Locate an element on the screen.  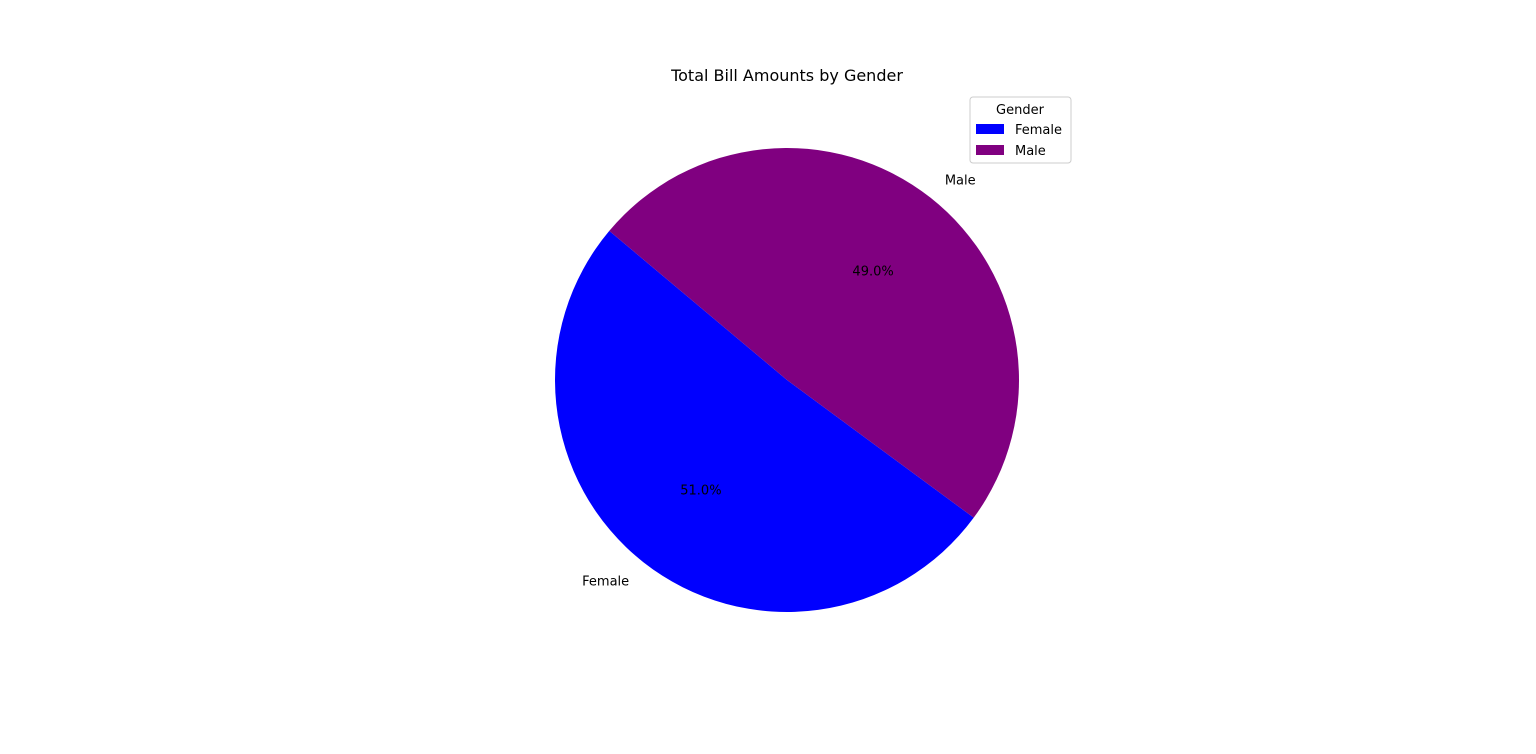
legend: Gender Female Male is located at coordinates (1020, 130).